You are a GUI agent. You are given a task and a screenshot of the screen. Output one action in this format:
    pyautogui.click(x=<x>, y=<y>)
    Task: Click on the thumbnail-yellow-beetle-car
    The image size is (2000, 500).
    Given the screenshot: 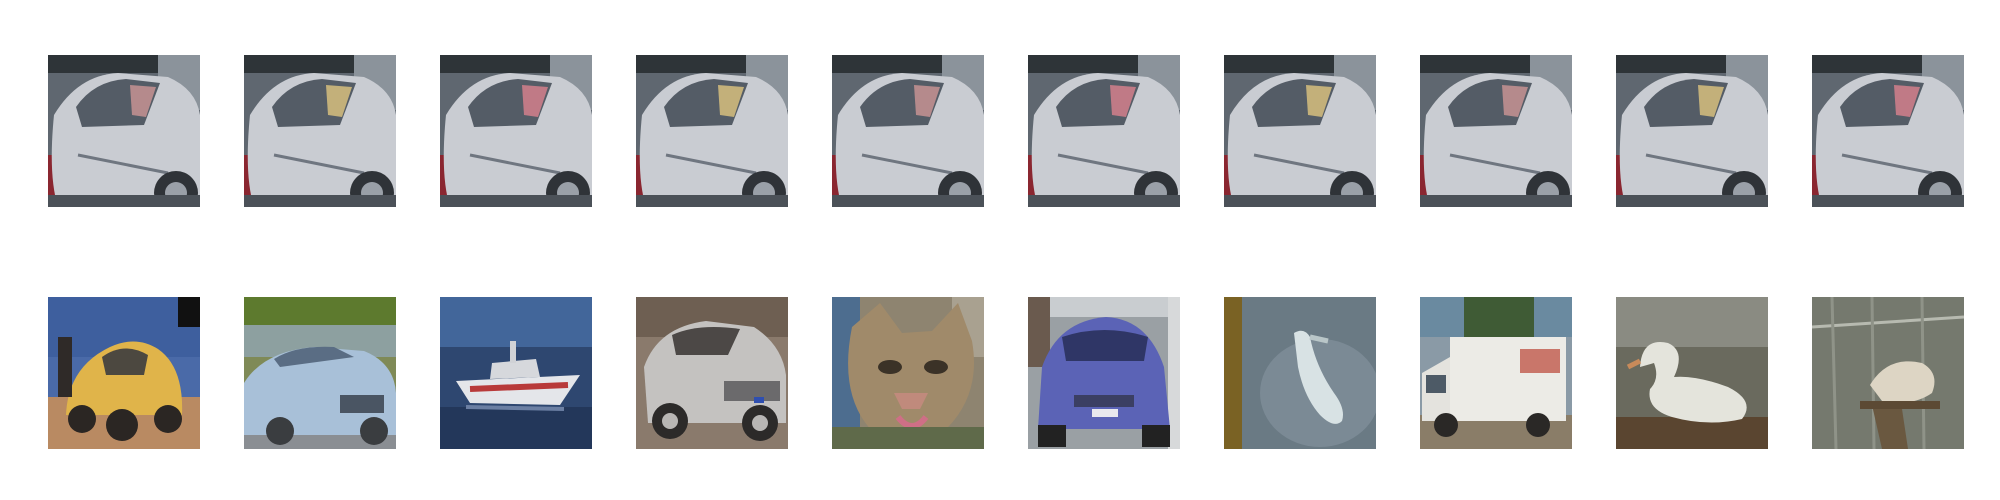 What is the action you would take?
    pyautogui.click(x=124, y=373)
    